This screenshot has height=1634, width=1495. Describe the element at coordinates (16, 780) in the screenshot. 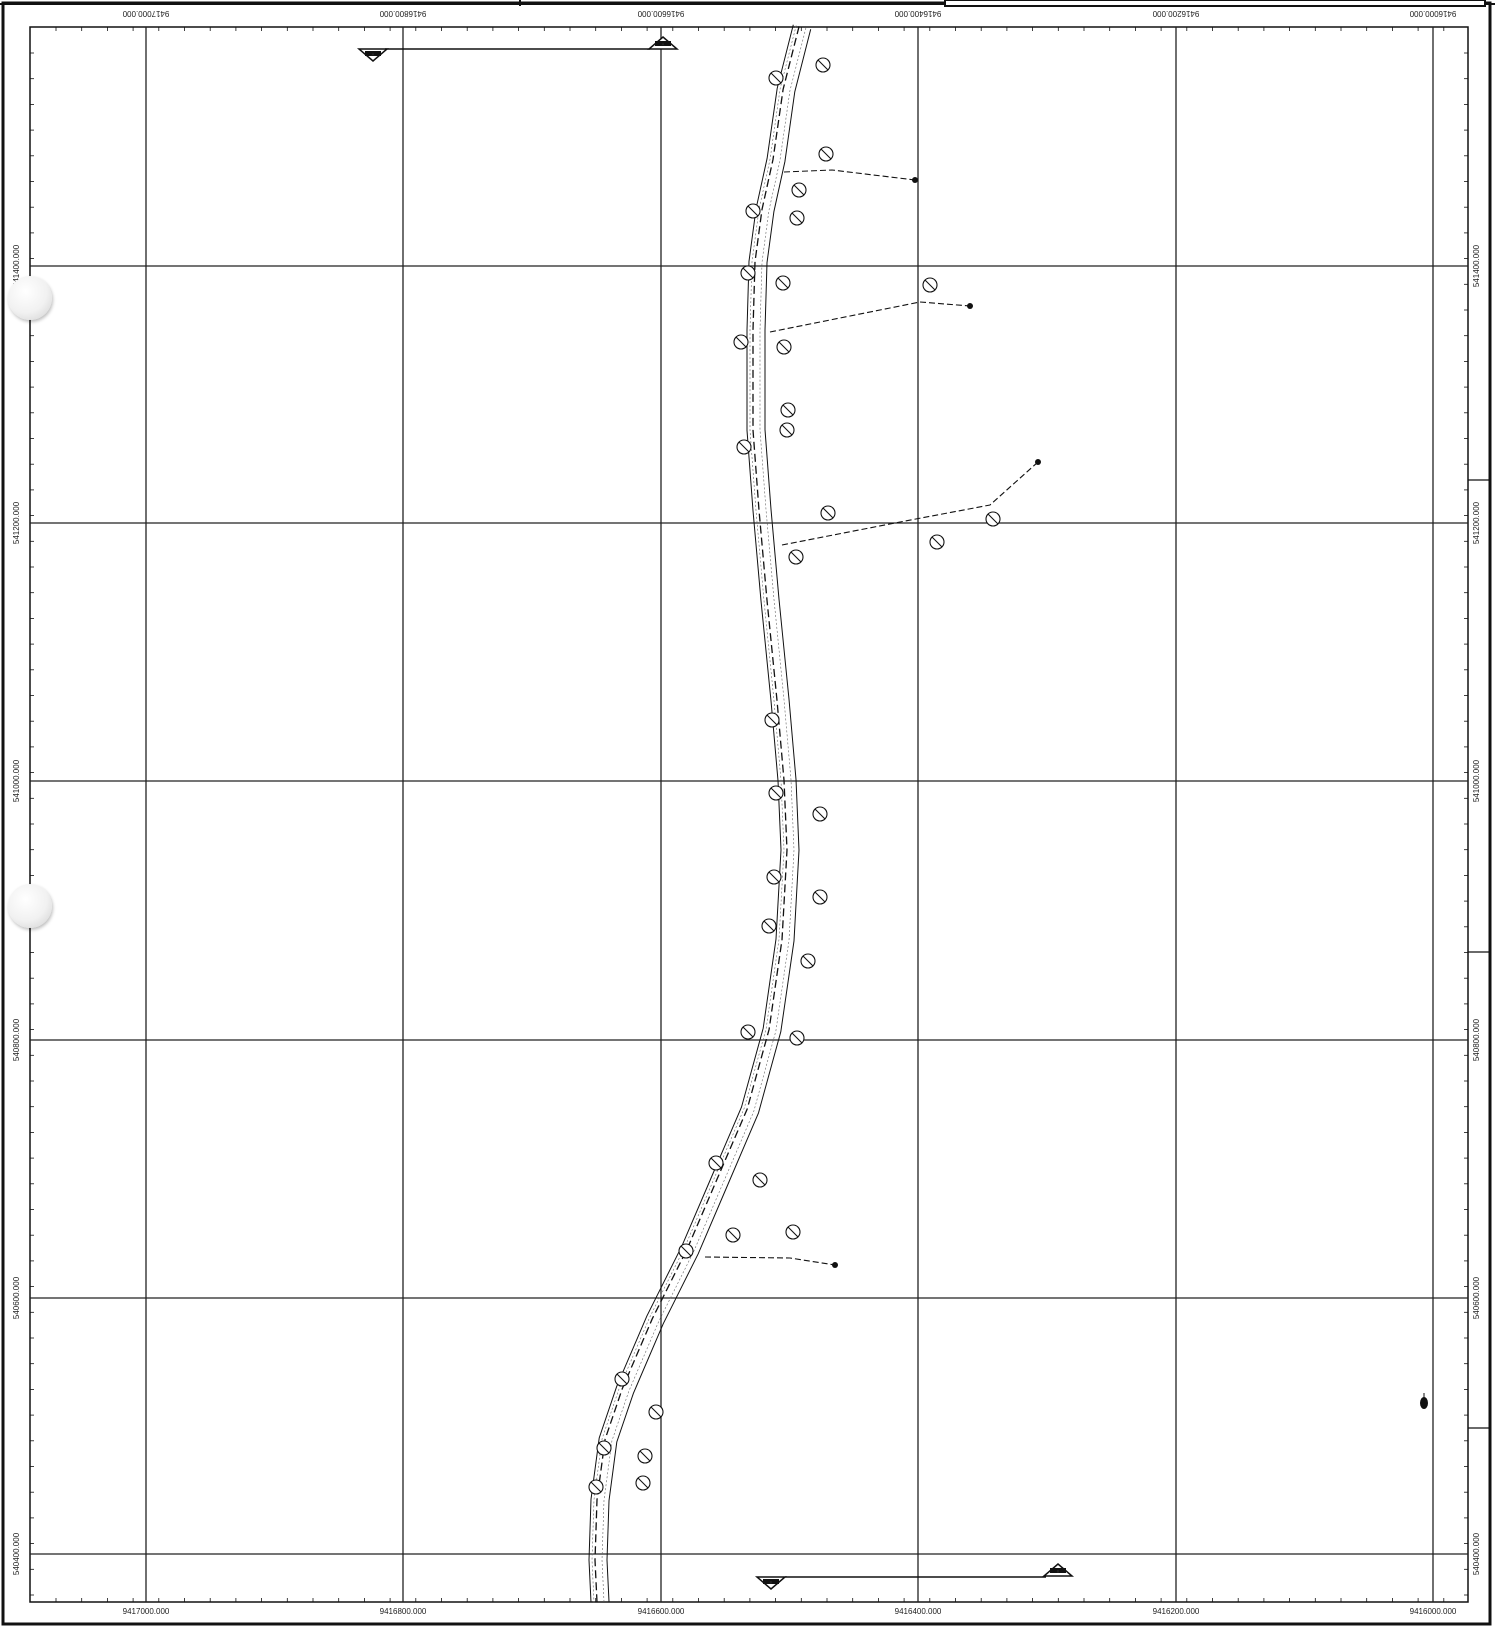

I see `northing-label-left: 541000.000` at that location.